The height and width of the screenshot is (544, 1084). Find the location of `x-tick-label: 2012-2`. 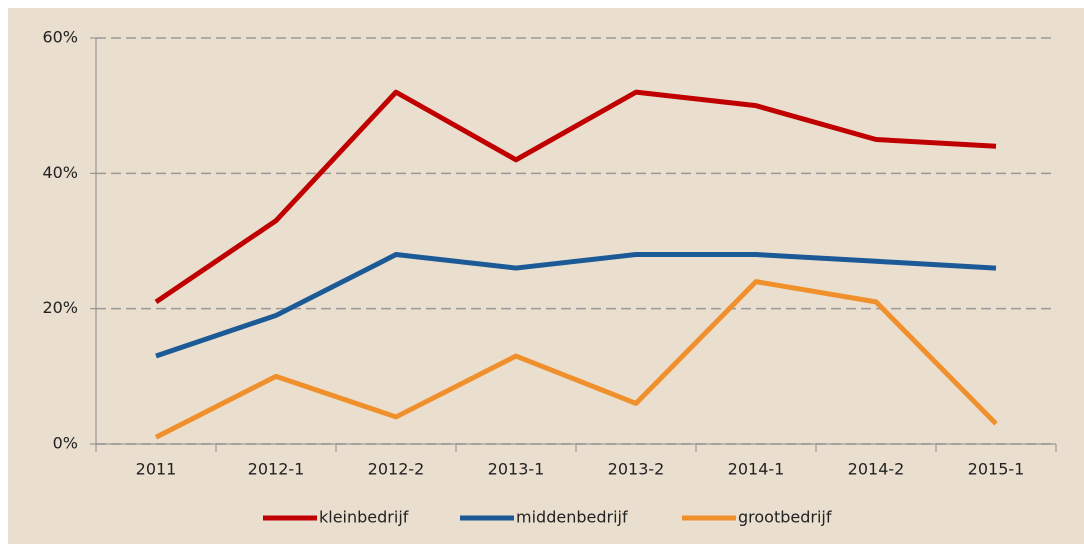

x-tick-label: 2012-2 is located at coordinates (396, 469).